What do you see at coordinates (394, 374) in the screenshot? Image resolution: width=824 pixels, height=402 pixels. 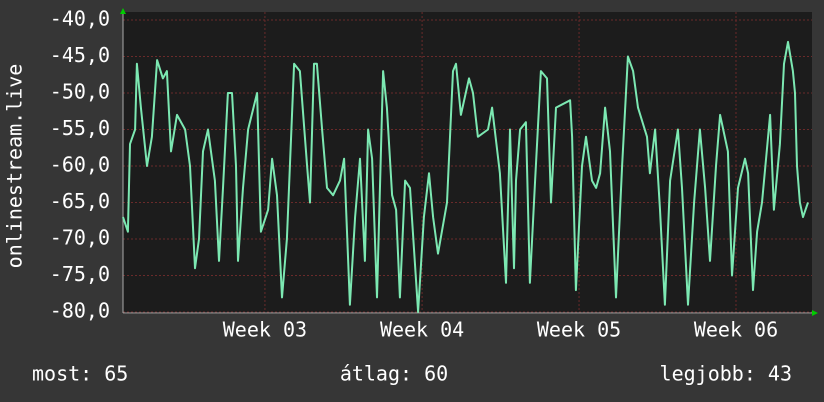 I see `footer-average: átlag: 60` at bounding box center [394, 374].